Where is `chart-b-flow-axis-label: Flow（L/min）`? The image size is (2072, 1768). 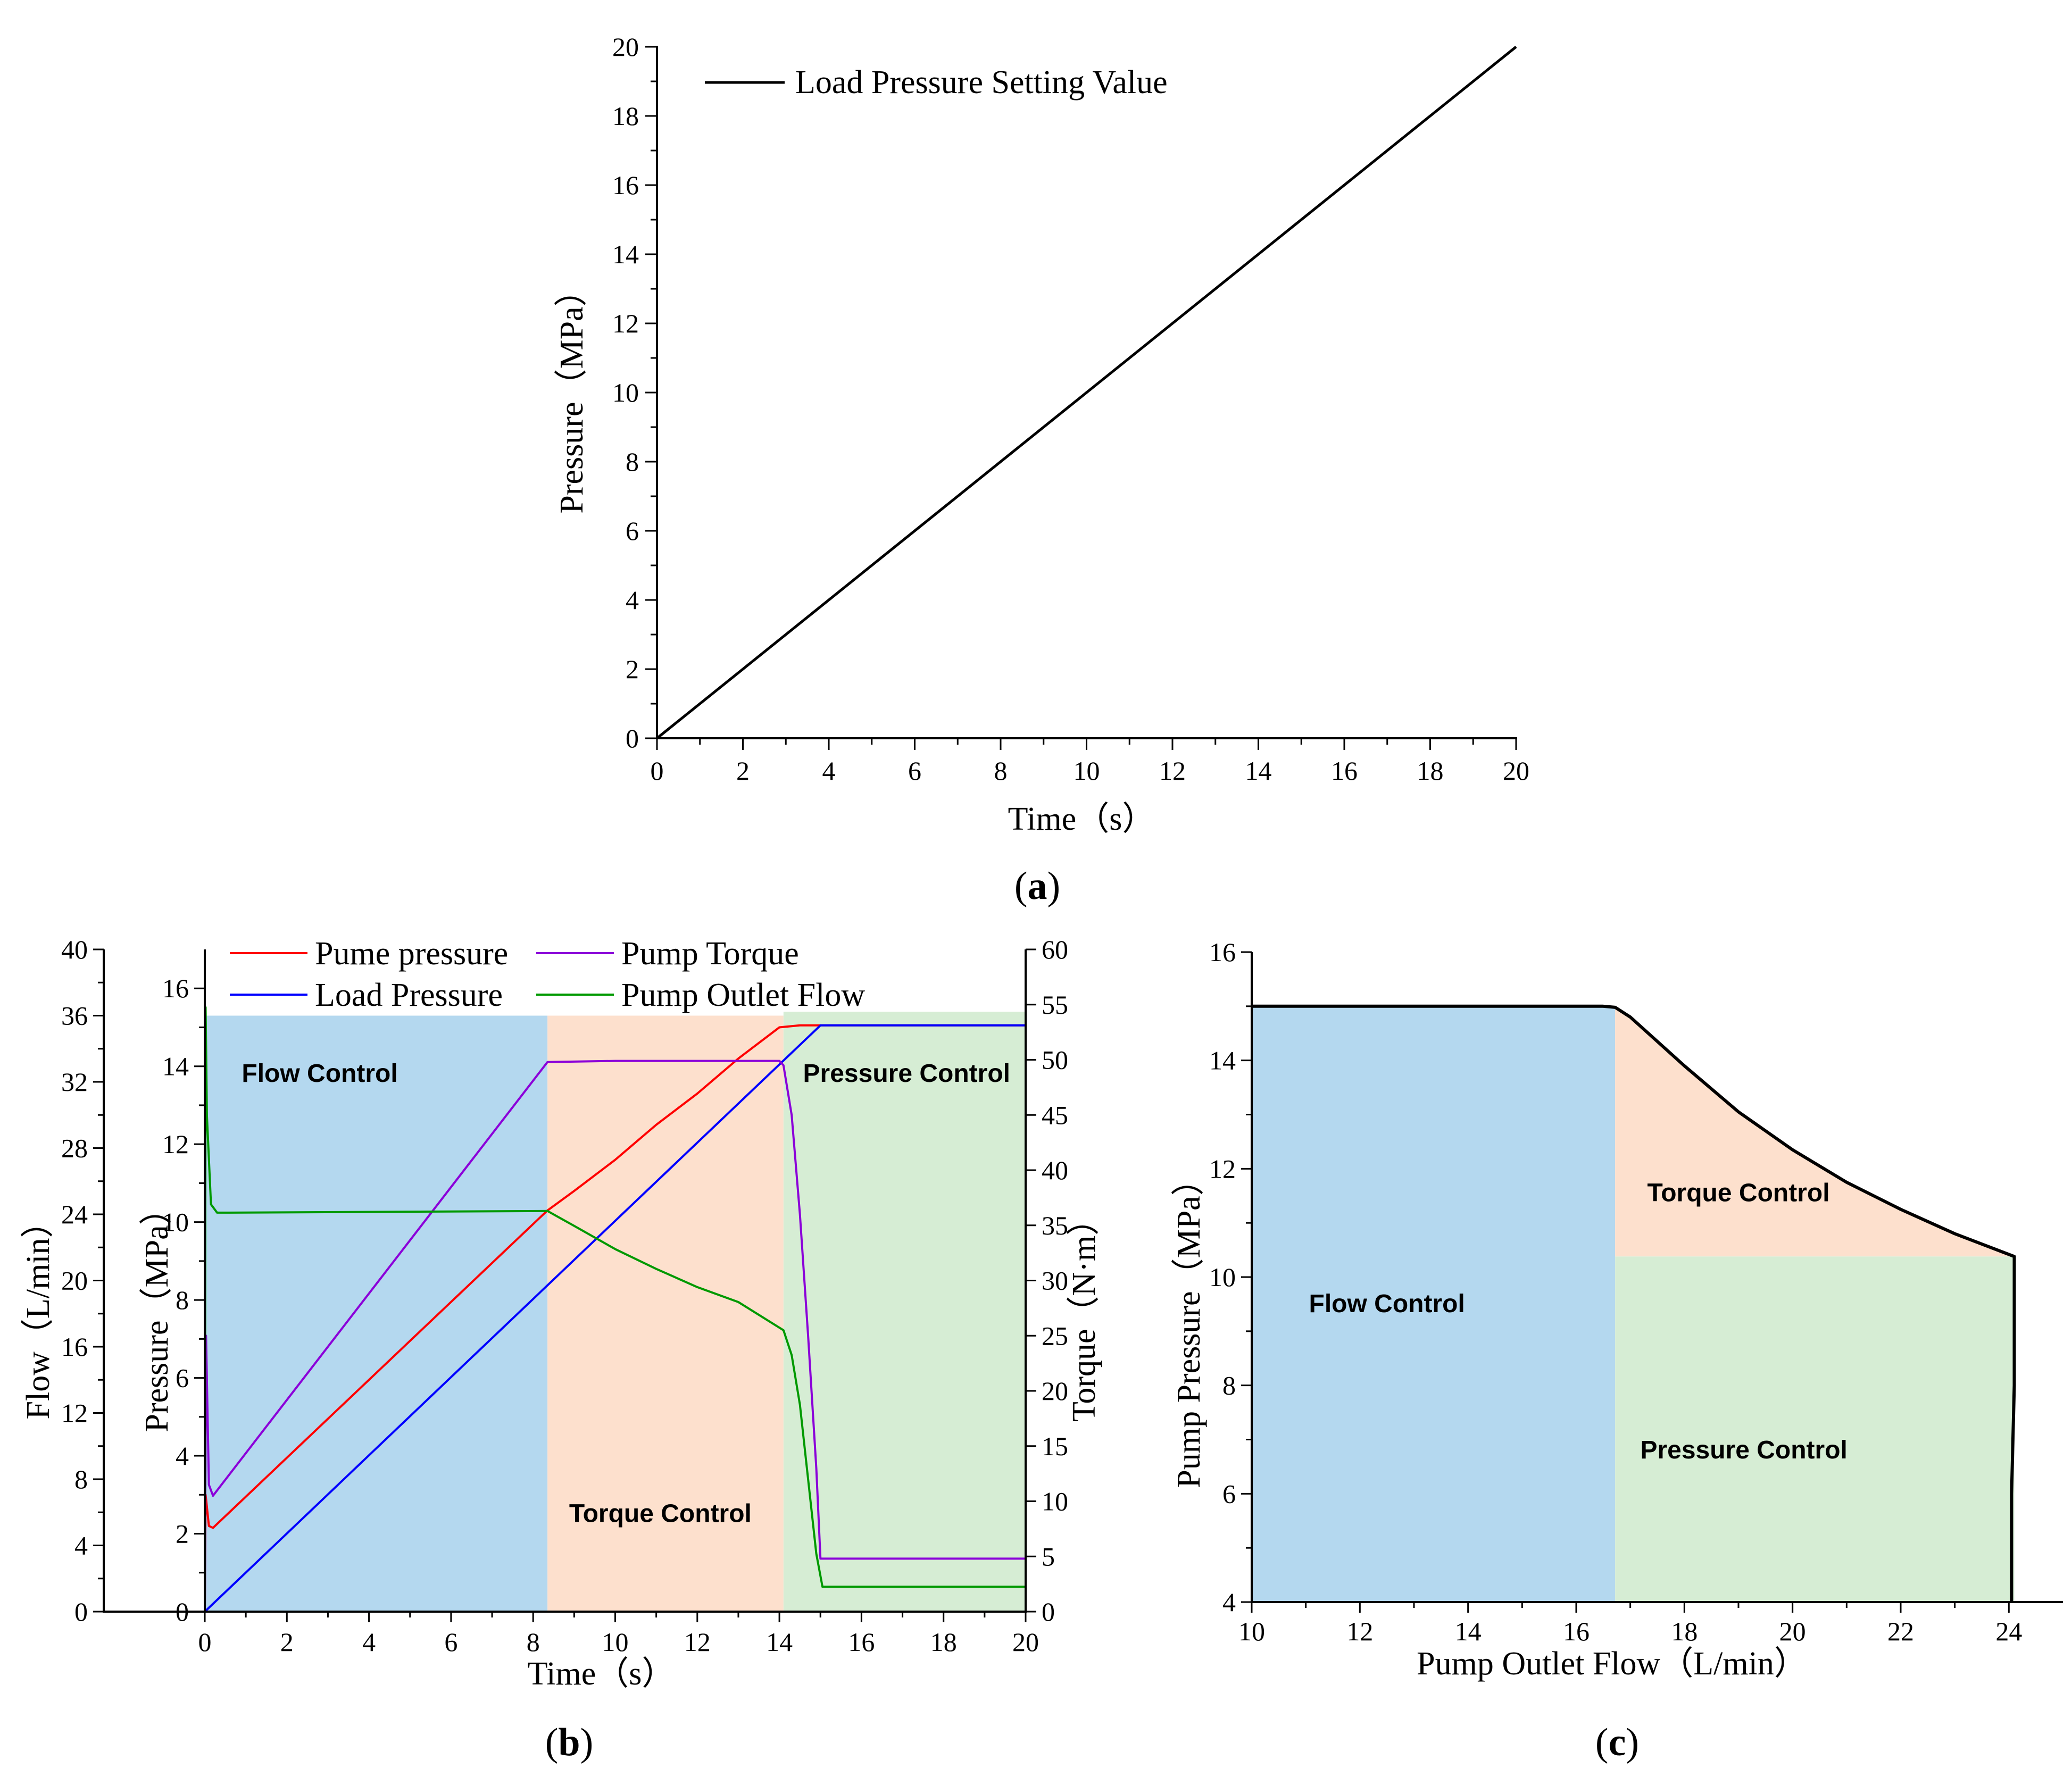
chart-b-flow-axis-label: Flow（L/min） is located at coordinates (38, 1312).